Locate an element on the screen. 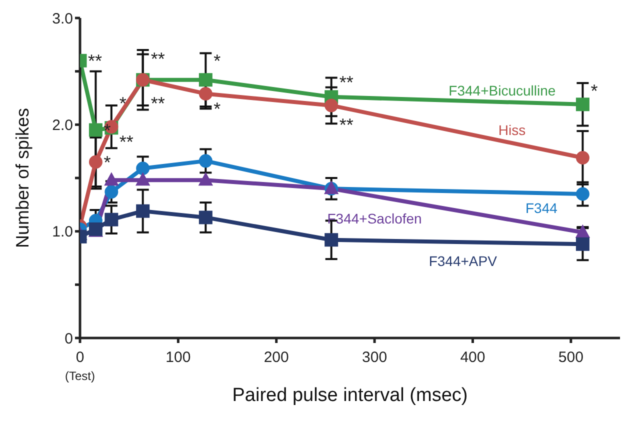 Image resolution: width=637 pixels, height=426 pixels. series-label: F344+Saclofen is located at coordinates (374, 218).